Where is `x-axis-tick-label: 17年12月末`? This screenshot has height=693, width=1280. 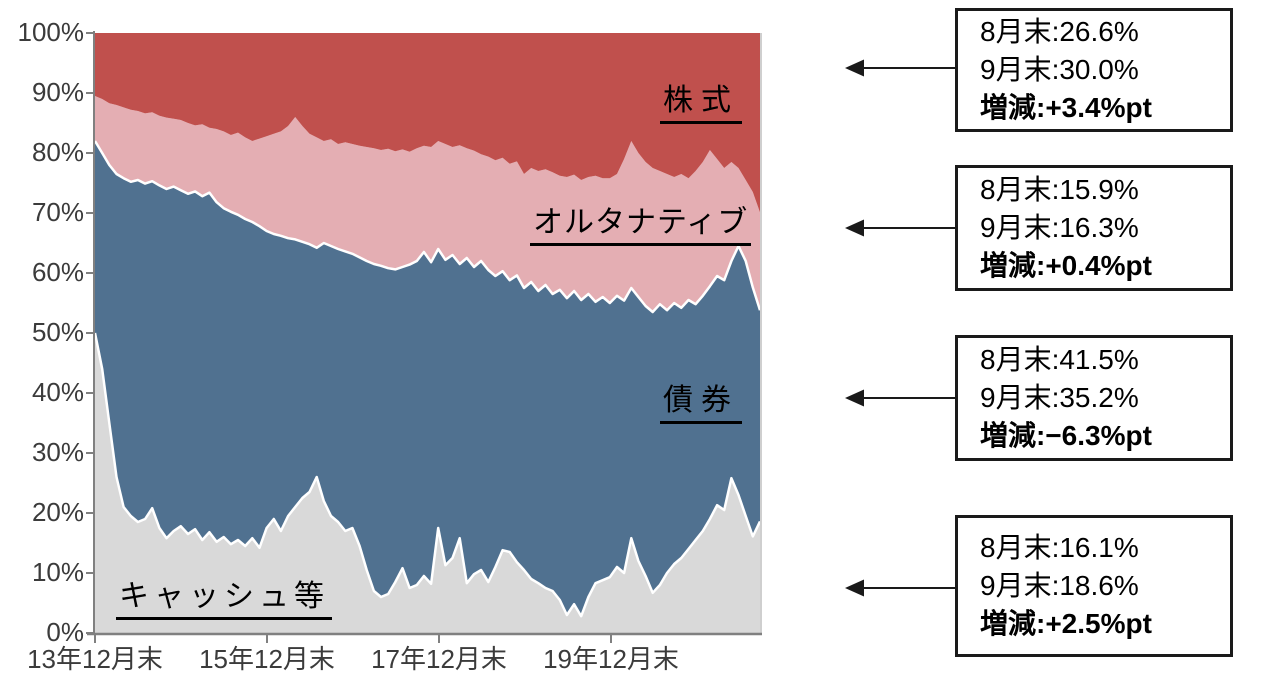 x-axis-tick-label: 17年12月末 is located at coordinates (439, 659).